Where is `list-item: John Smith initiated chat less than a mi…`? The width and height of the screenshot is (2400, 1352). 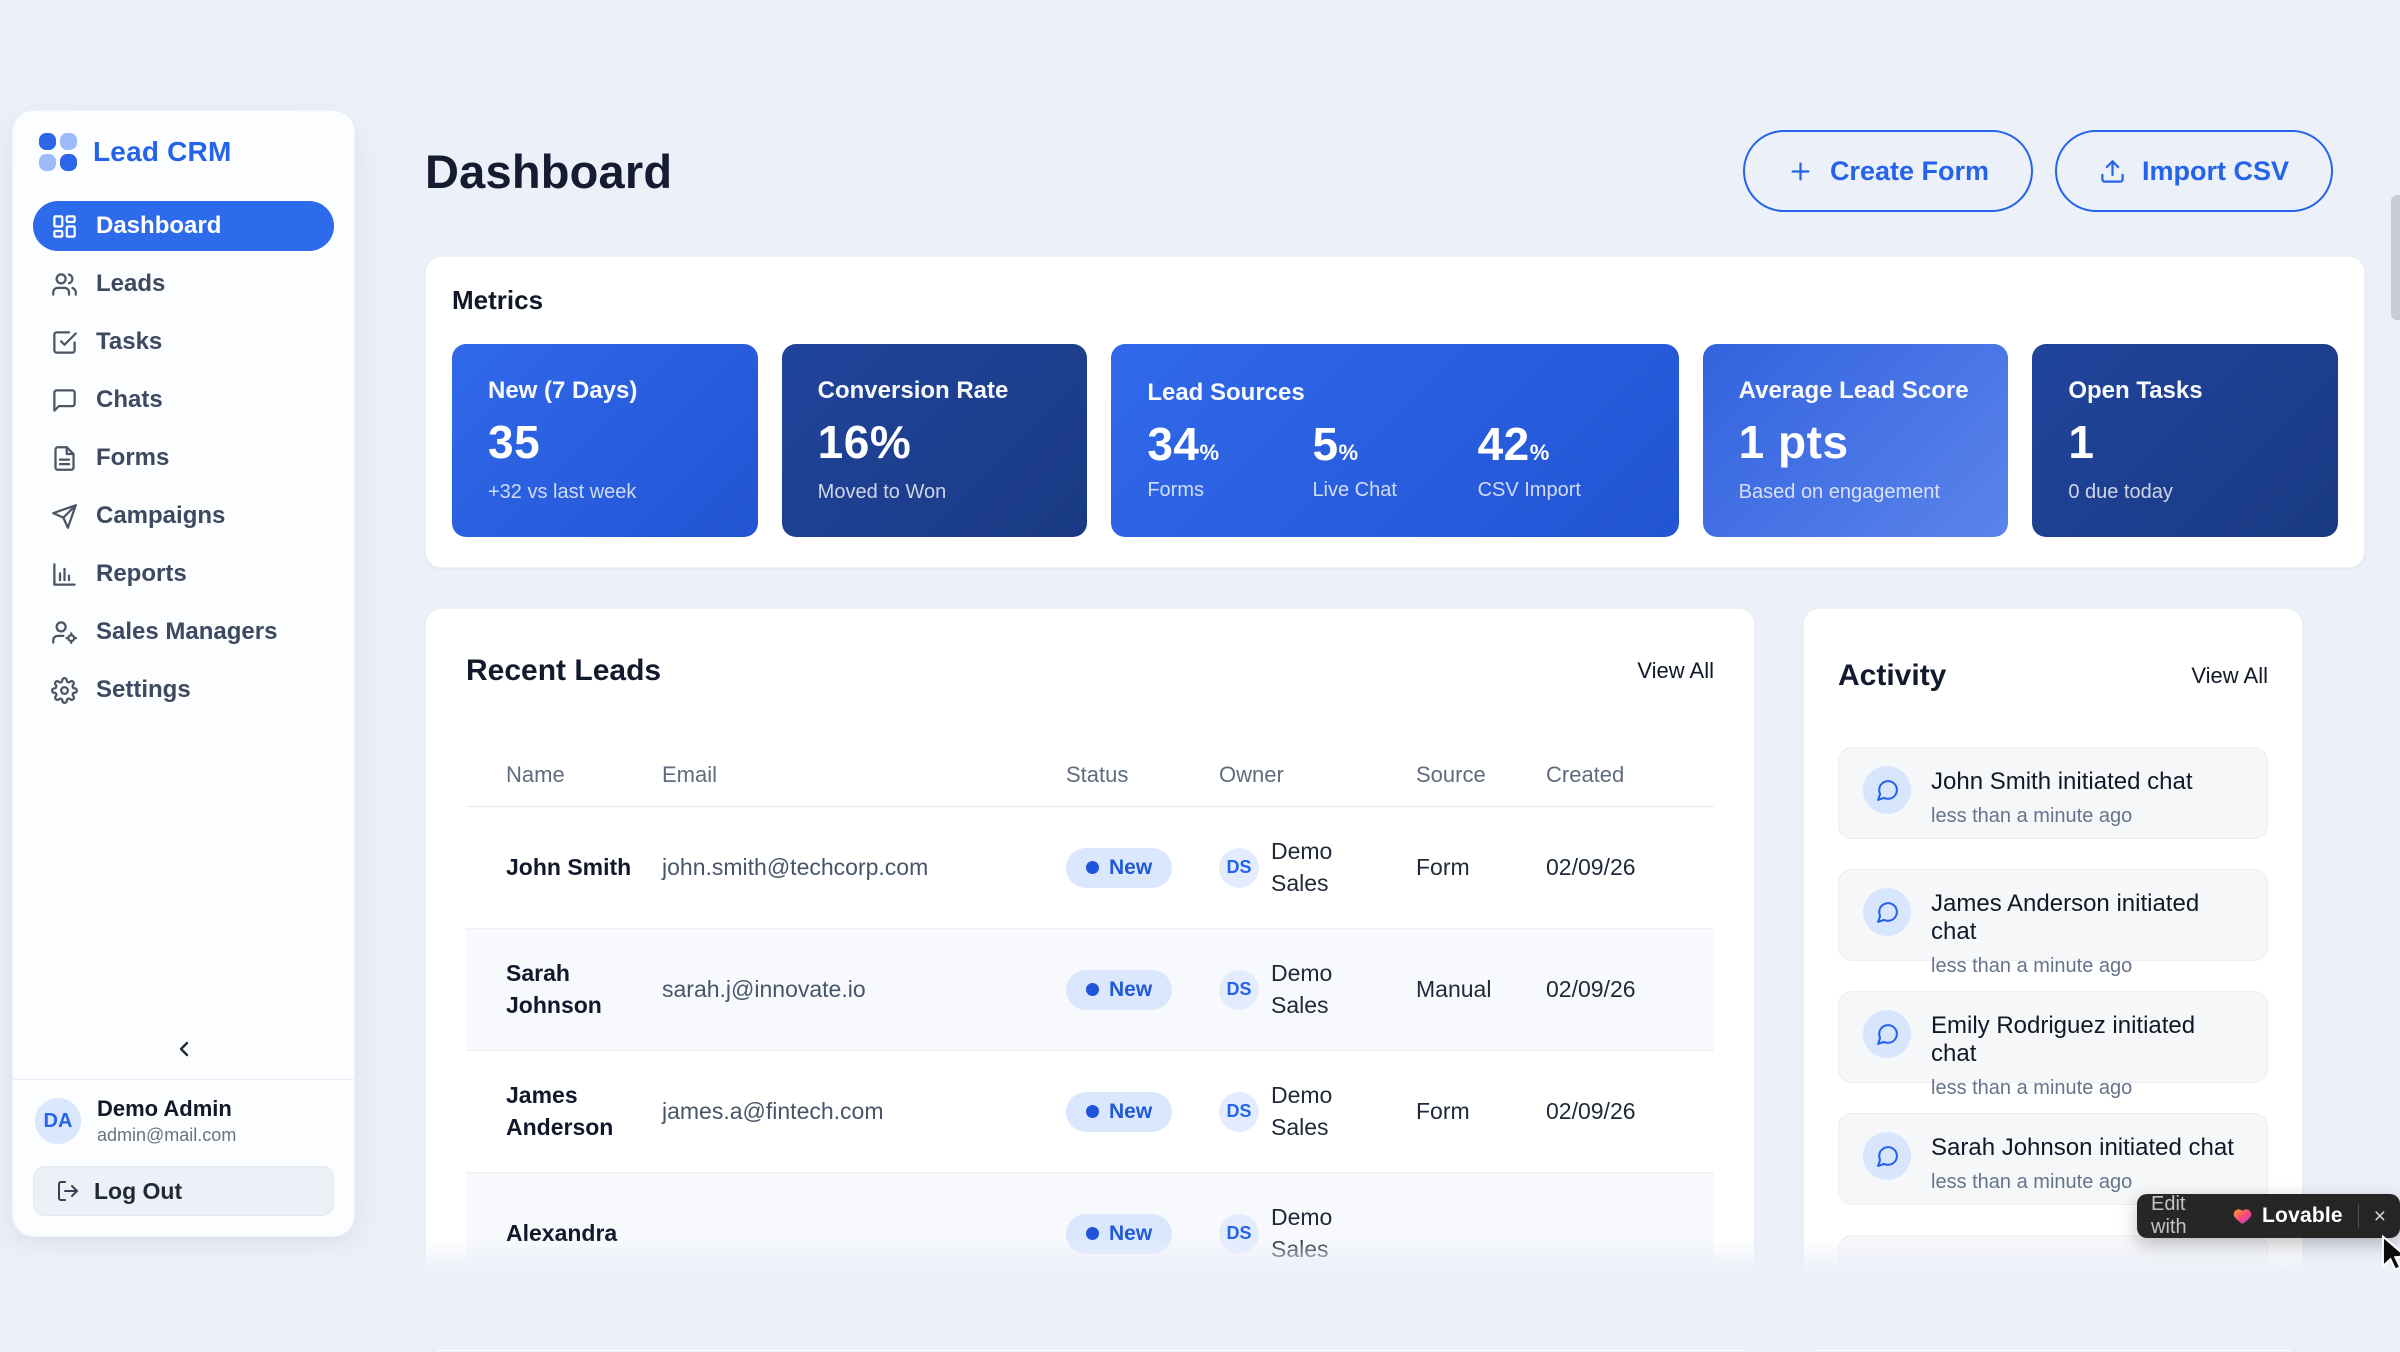
list-item: John Smith initiated chat less than a mi… is located at coordinates (2053, 793).